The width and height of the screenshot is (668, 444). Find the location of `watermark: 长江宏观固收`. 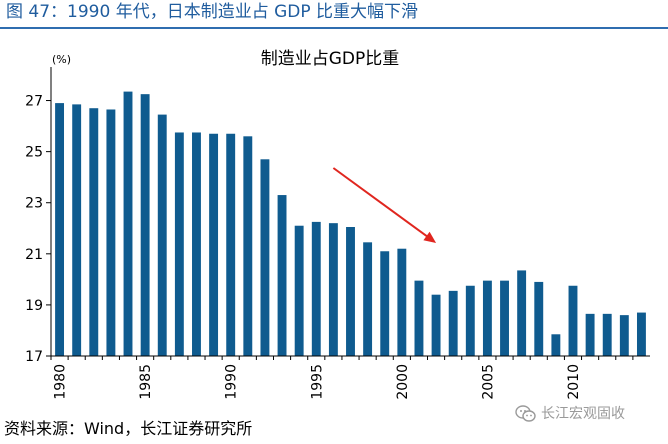

watermark: 长江宏观固收 is located at coordinates (590, 414).